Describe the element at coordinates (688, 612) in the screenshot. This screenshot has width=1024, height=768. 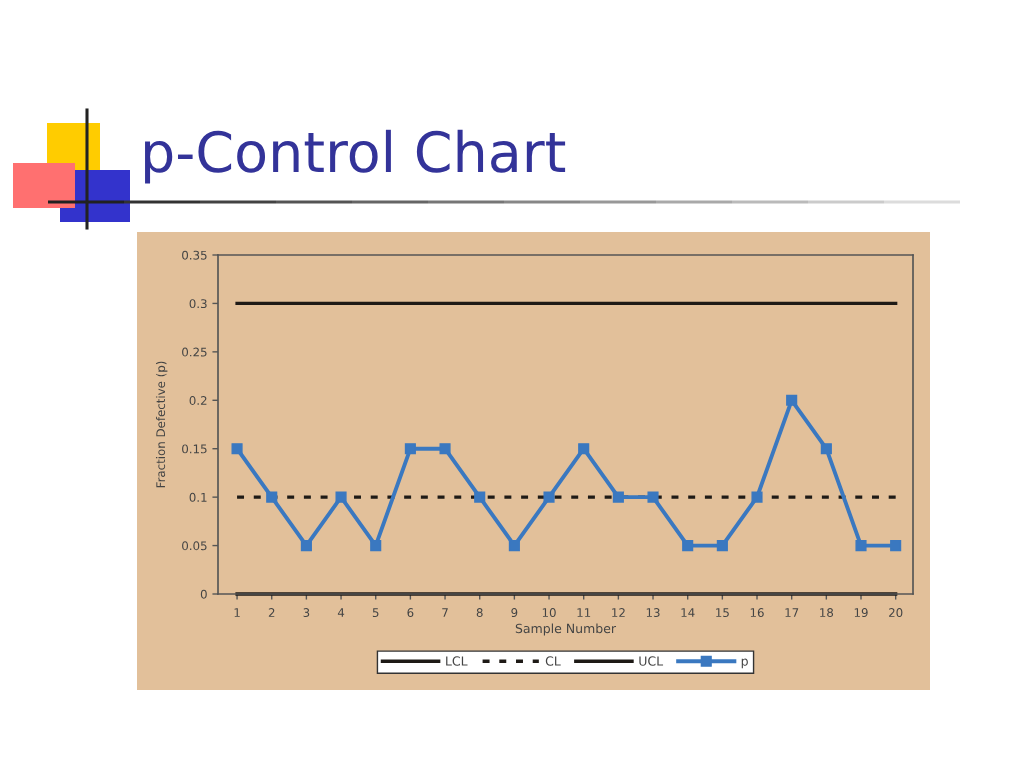
I see `x-tick-label: 14` at that location.